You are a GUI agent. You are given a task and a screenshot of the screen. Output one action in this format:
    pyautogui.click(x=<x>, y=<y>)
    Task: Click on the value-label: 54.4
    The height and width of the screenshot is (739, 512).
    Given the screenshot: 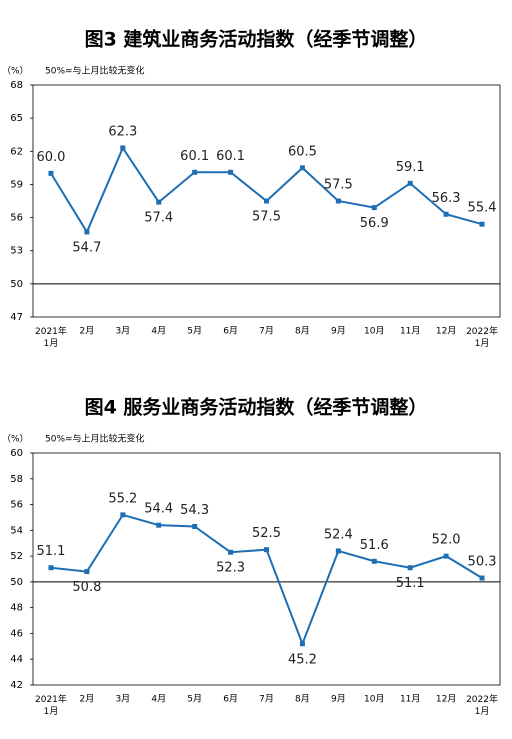 What is the action you would take?
    pyautogui.click(x=158, y=509)
    